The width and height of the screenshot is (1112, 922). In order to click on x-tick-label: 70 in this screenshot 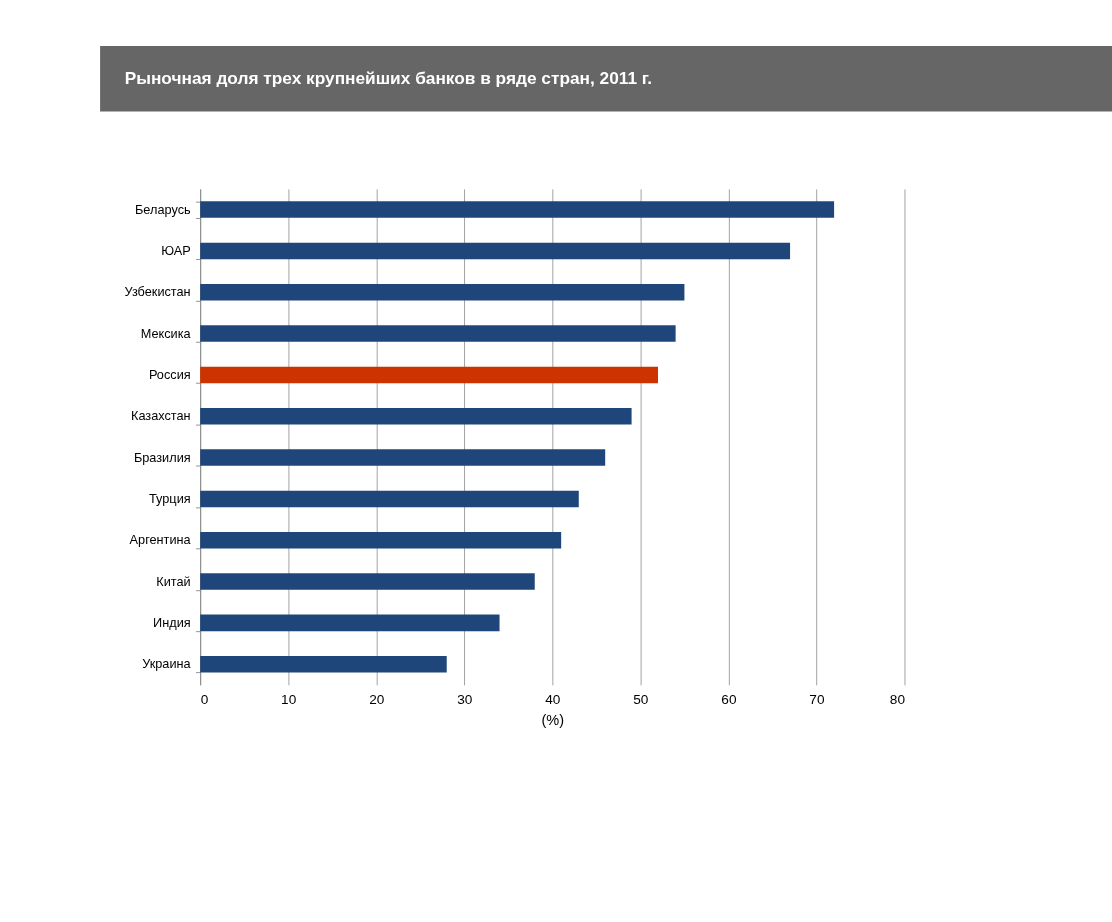, I will do `click(817, 699)`.